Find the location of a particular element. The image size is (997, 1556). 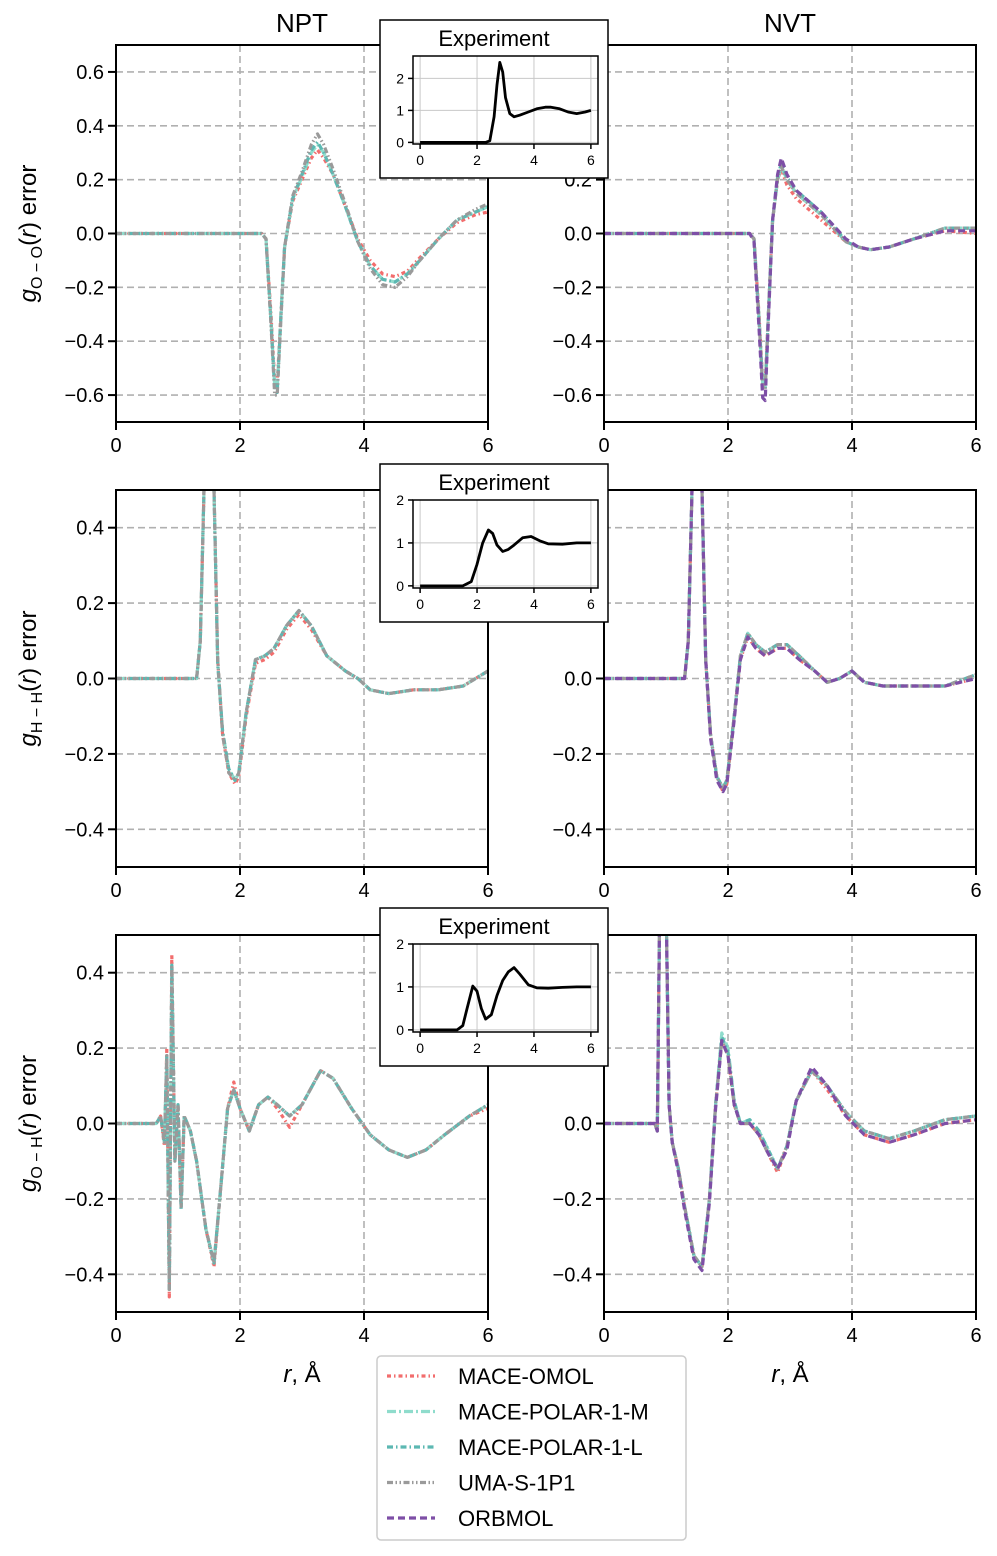

legend-item-mace-polar-1-m: MACE-POLAR-1-M is located at coordinates (518, 1412).